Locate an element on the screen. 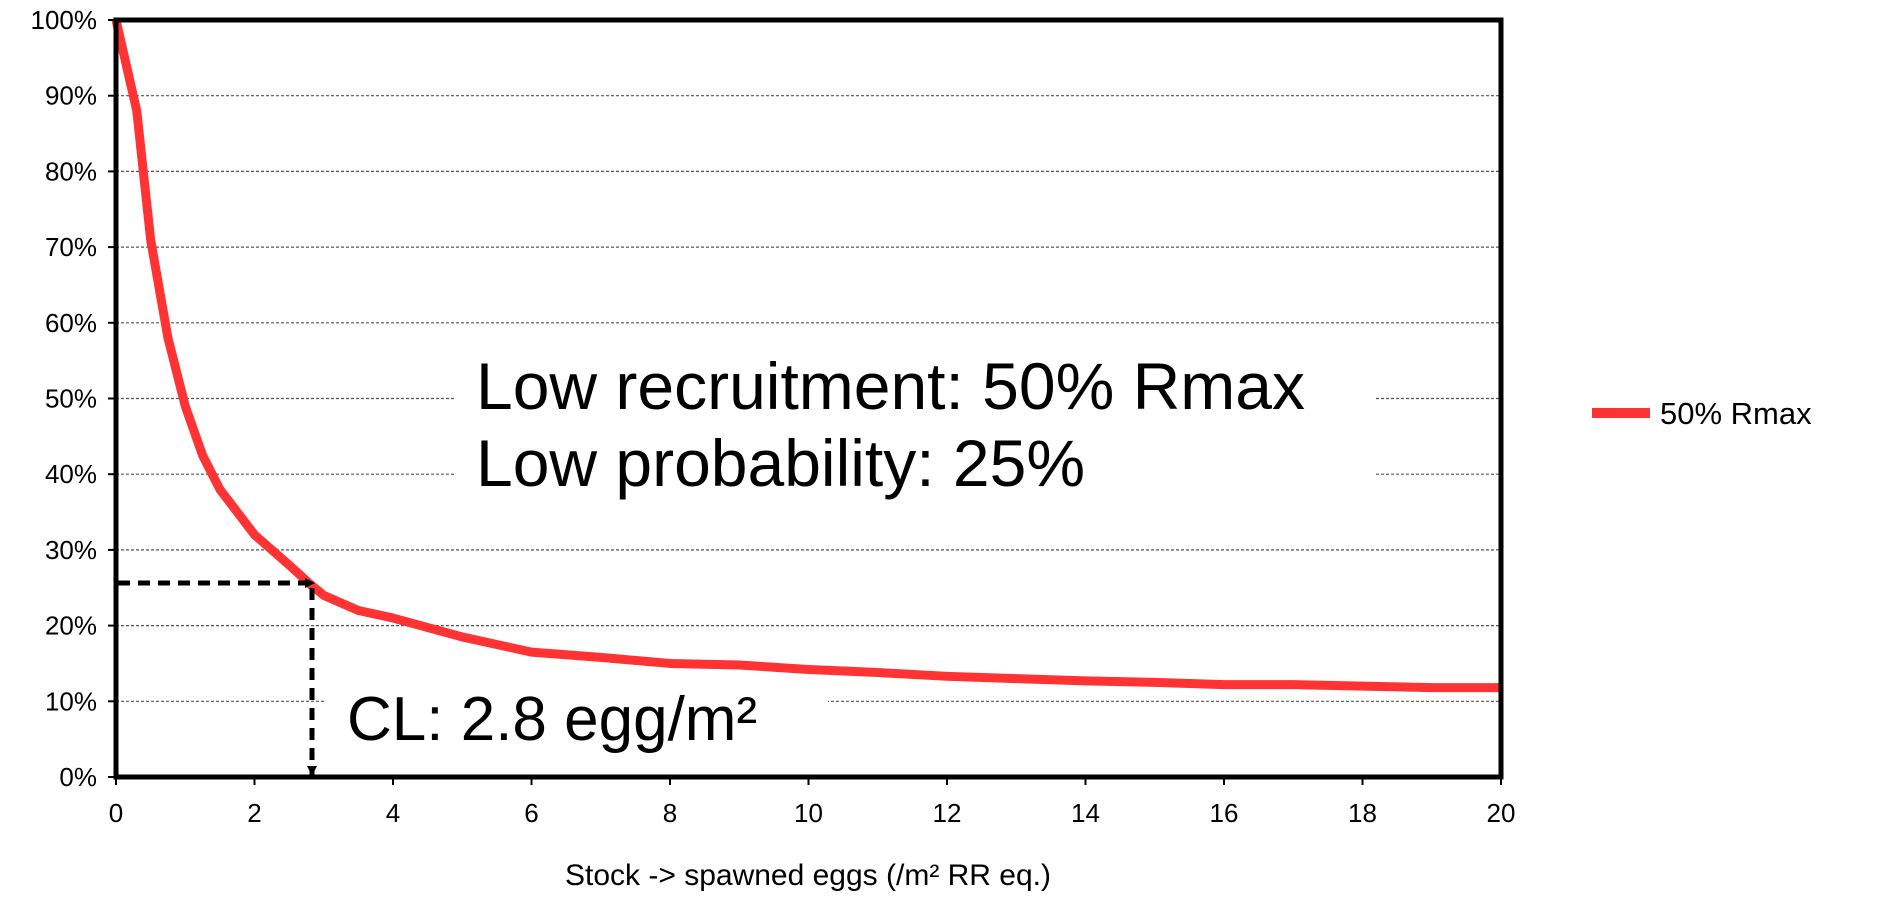 This screenshot has width=1878, height=898. x-tick-label: 10 is located at coordinates (808, 813).